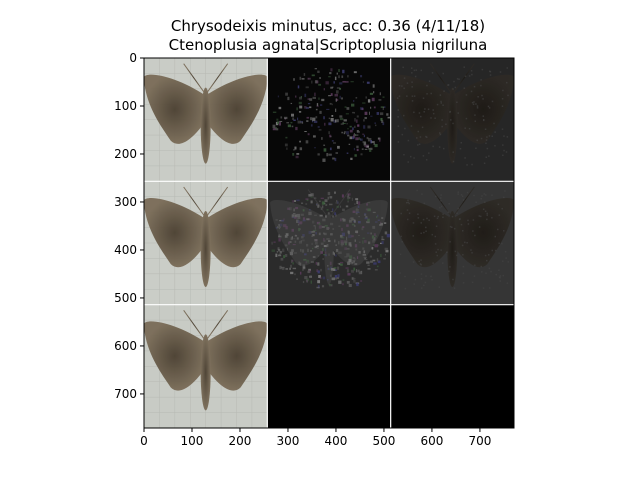 The height and width of the screenshot is (480, 640). I want to click on x-tick-label: 600, so click(431, 441).